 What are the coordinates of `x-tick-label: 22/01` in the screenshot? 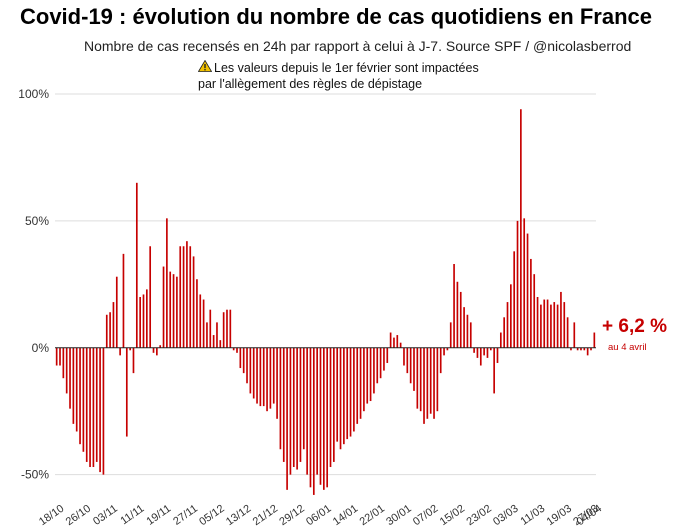 It's located at (372, 516).